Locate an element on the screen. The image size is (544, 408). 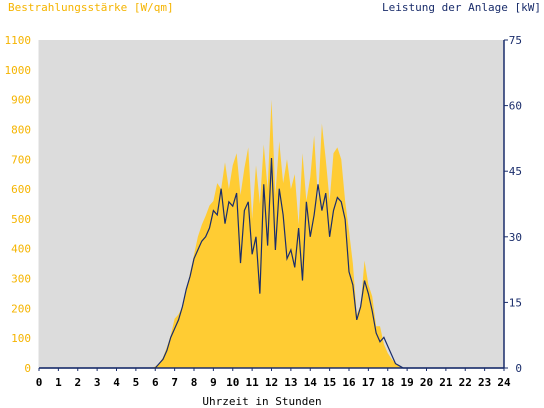
y-left-tick-label: 700 is located at coordinates (21, 159).